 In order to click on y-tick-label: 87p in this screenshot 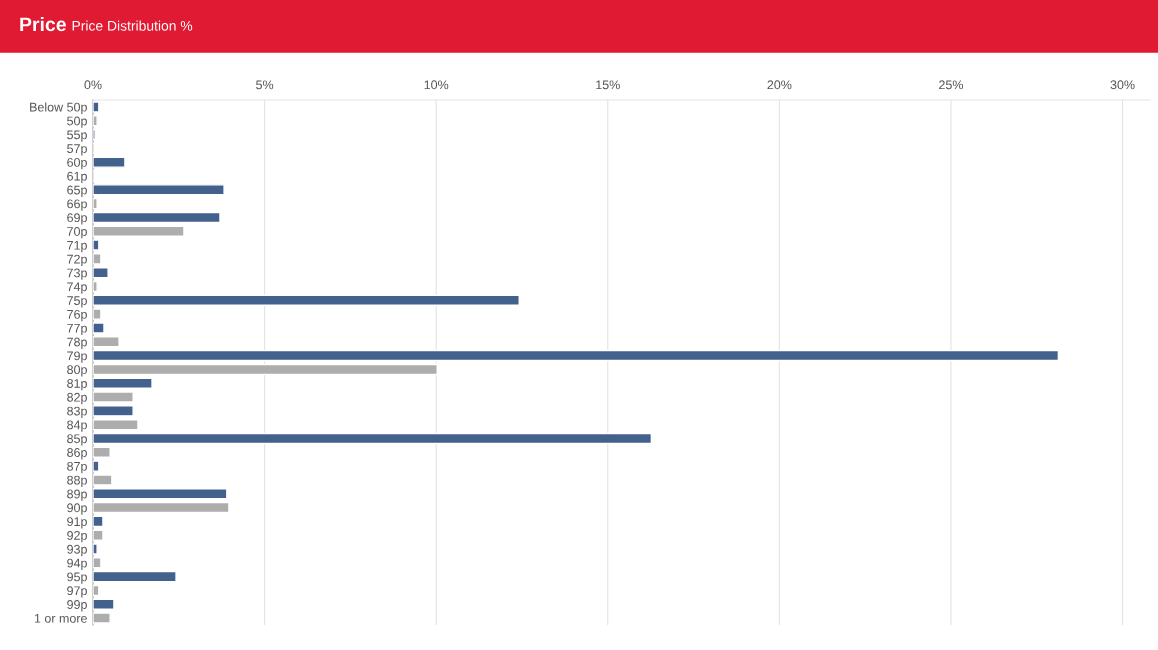, I will do `click(77, 467)`.